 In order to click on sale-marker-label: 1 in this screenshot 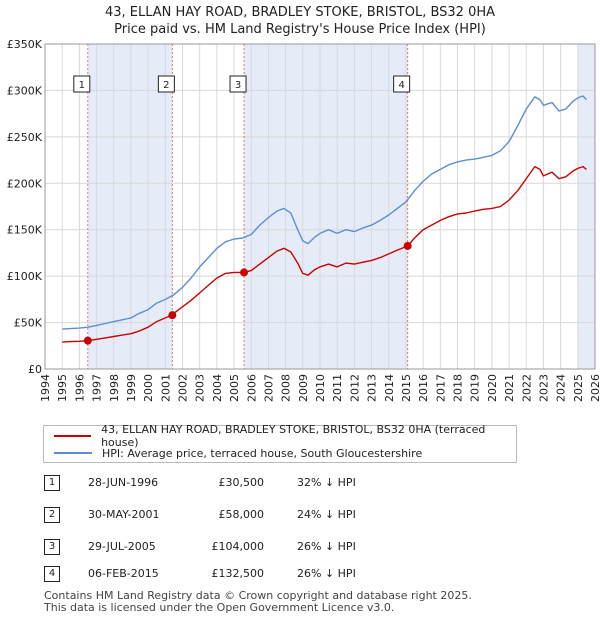, I will do `click(82, 85)`.